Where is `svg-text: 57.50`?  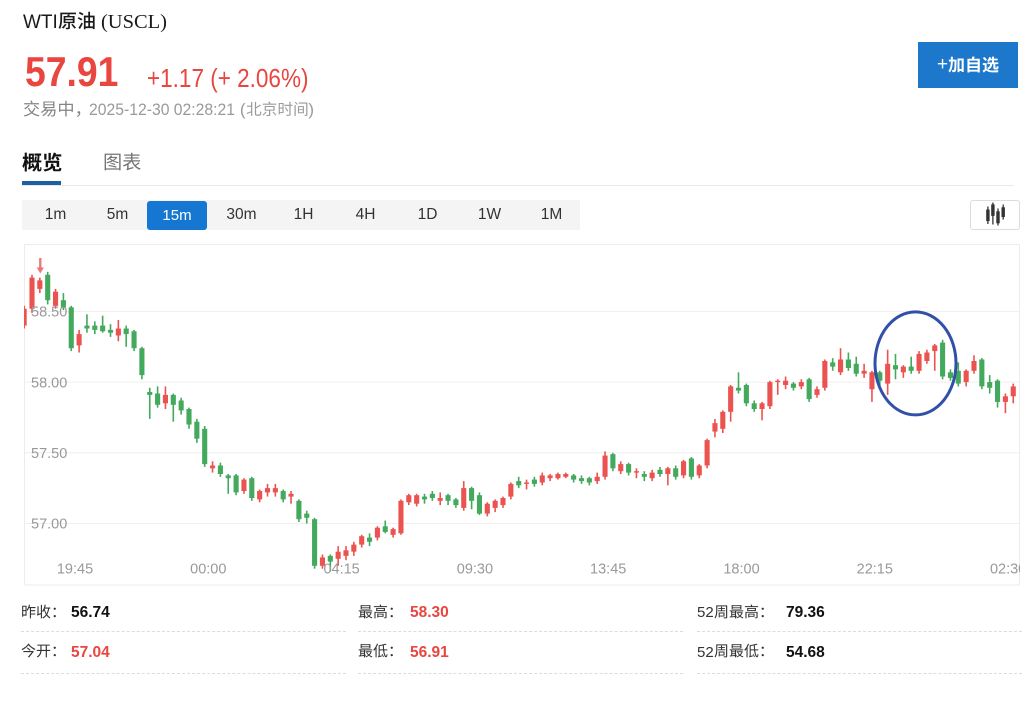
svg-text: 57.50 is located at coordinates (49, 454).